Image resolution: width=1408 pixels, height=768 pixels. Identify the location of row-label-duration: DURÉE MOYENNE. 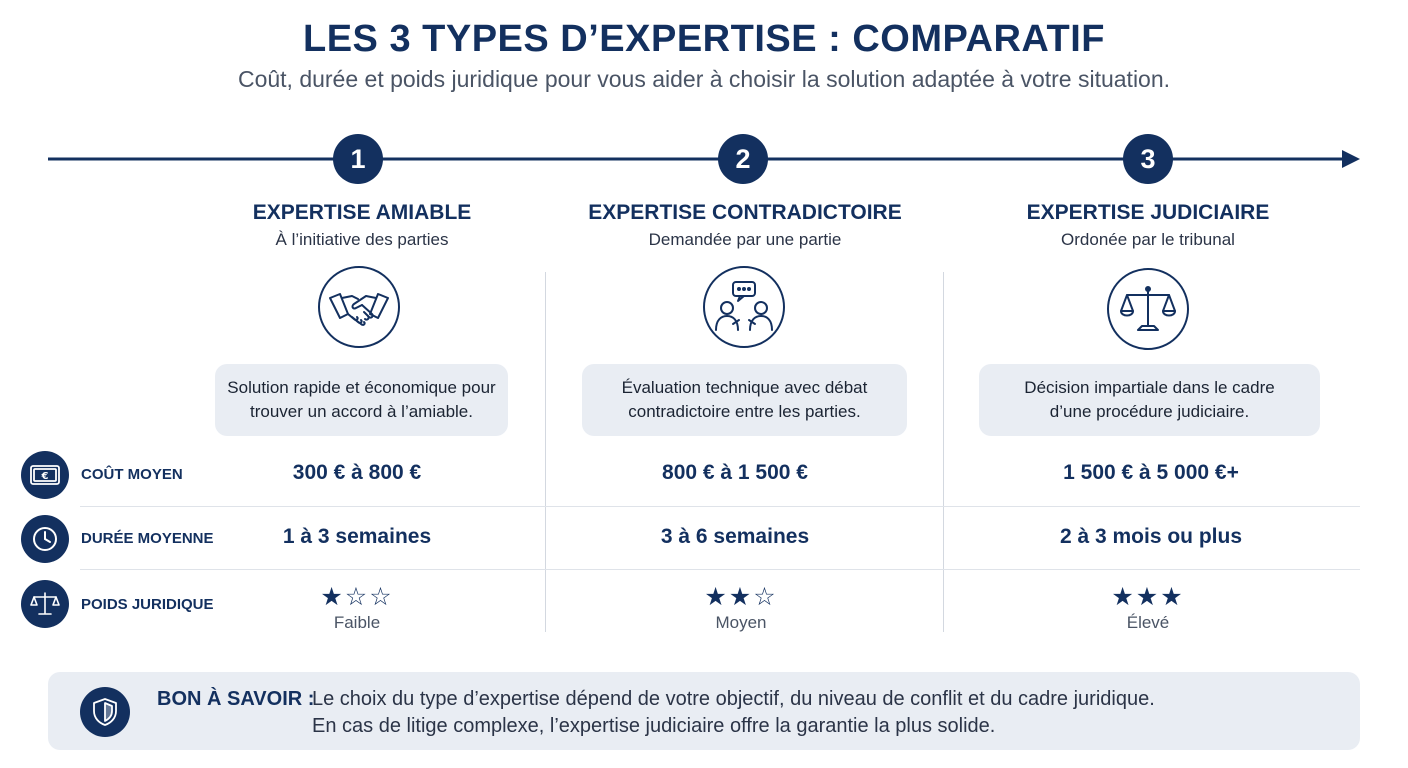
(147, 538).